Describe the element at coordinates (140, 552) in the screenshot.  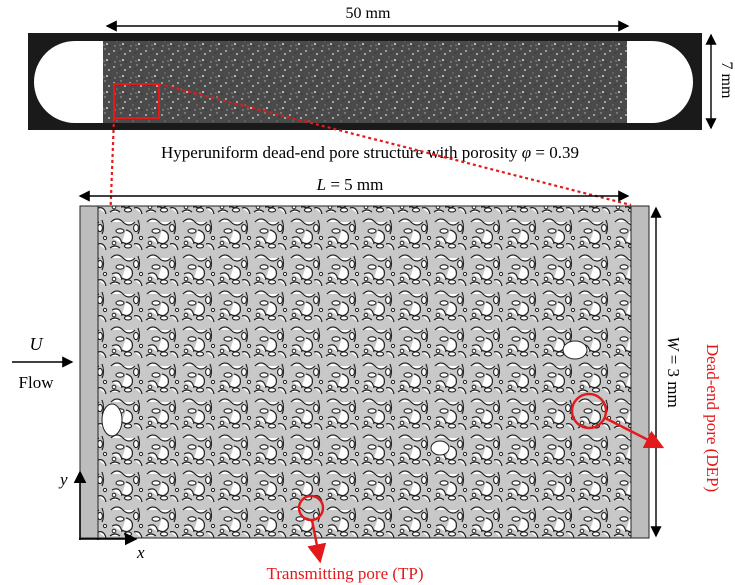
I see `x-axis-label: x` at that location.